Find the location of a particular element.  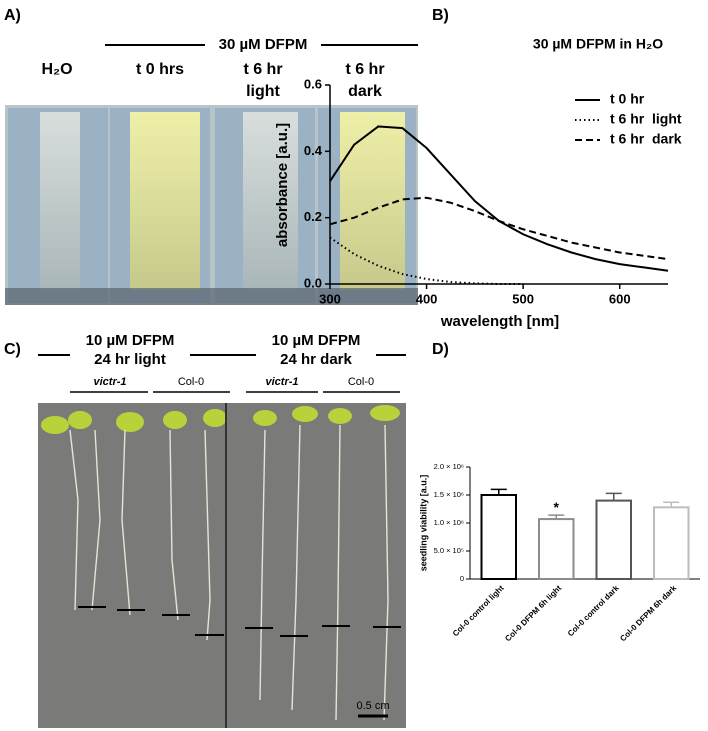

column-label: dark is located at coordinates (365, 91).